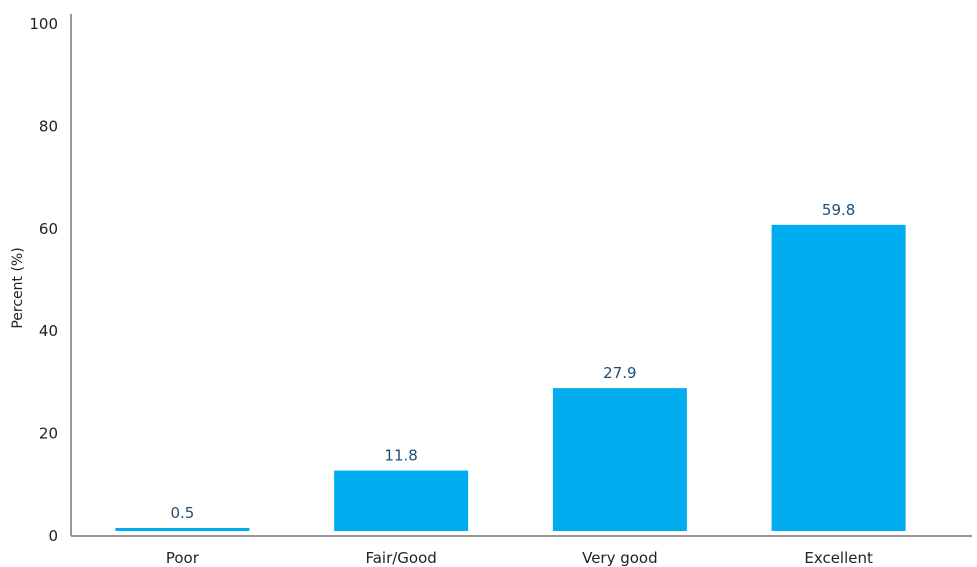  Describe the element at coordinates (183, 558) in the screenshot. I see `x-tick-label: Poor` at that location.